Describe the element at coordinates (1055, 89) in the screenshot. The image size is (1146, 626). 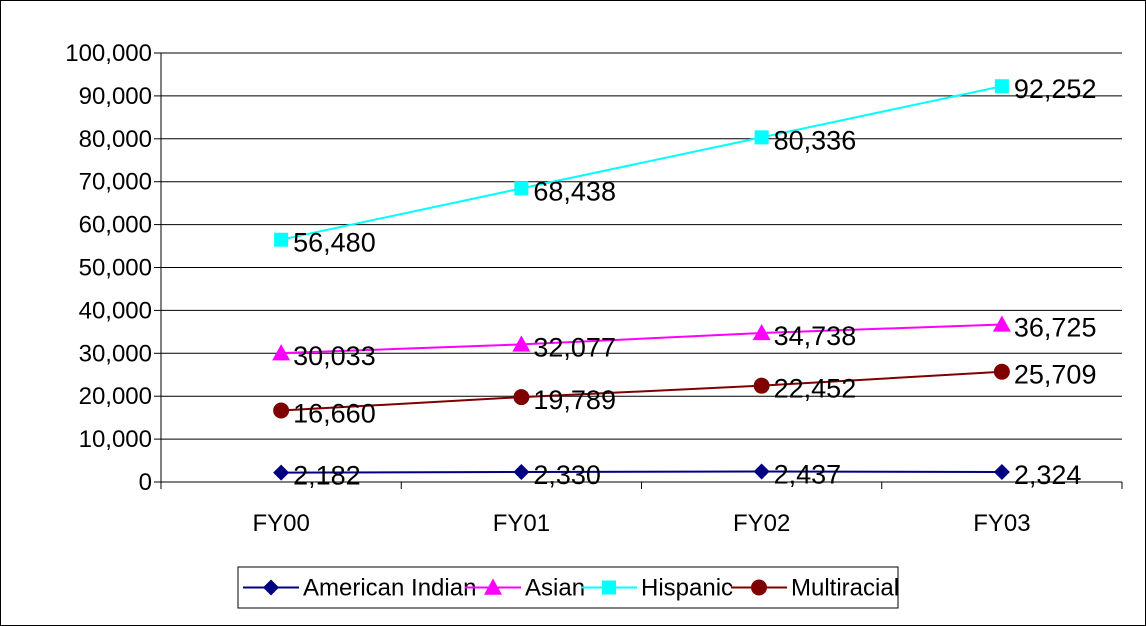
I see `data-label-hispanic: 92,252` at that location.